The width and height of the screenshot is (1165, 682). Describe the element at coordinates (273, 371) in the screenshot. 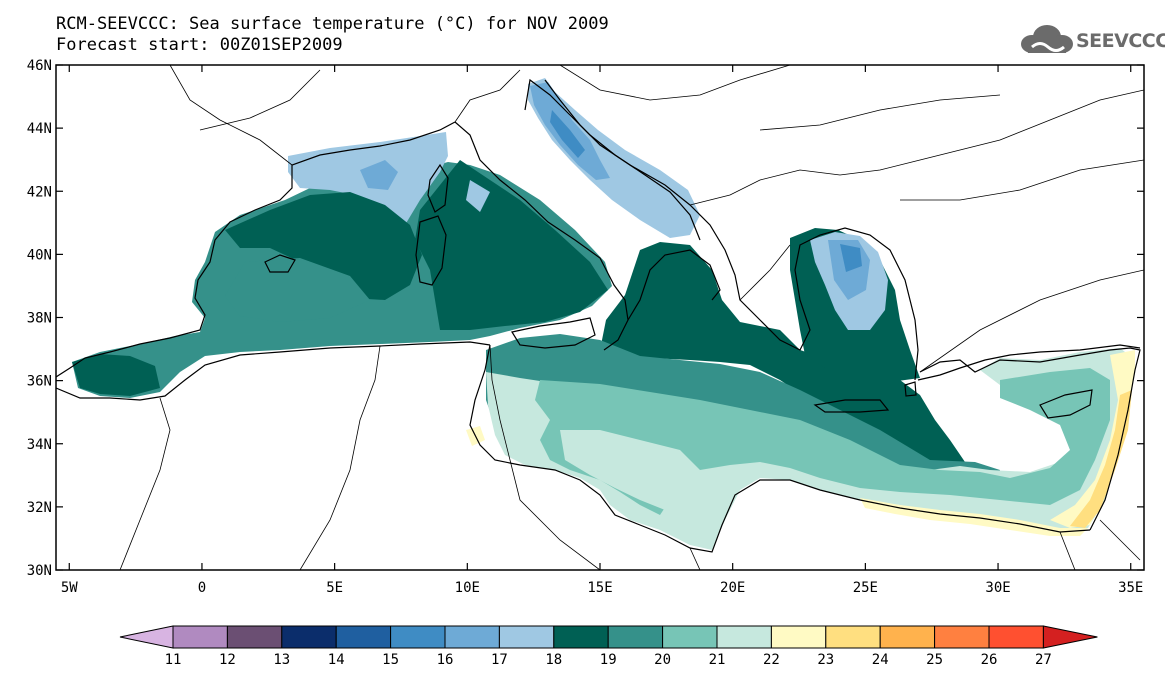

I see `coast-africa-west` at that location.